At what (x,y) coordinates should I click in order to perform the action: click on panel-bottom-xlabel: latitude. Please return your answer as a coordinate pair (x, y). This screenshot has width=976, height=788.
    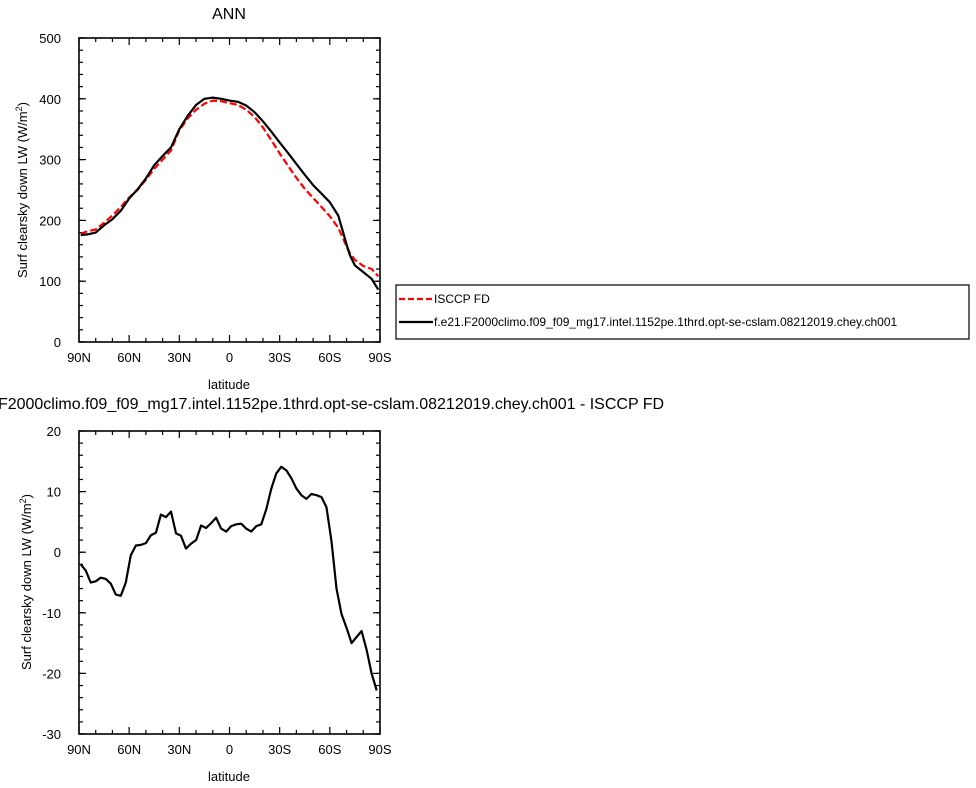
    Looking at the image, I should click on (229, 776).